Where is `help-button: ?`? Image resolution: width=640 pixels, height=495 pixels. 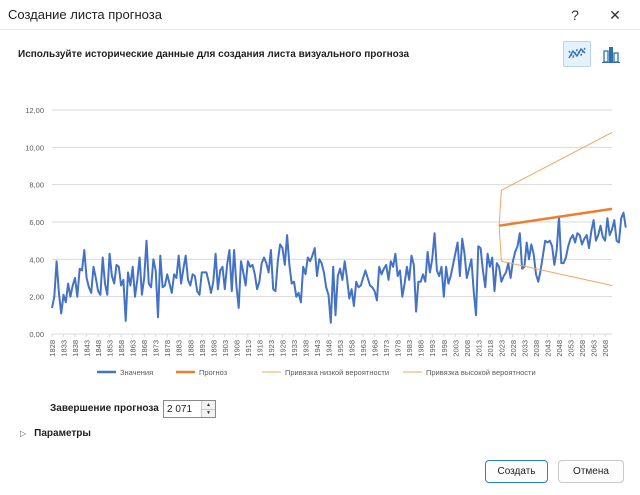 help-button: ? is located at coordinates (575, 15).